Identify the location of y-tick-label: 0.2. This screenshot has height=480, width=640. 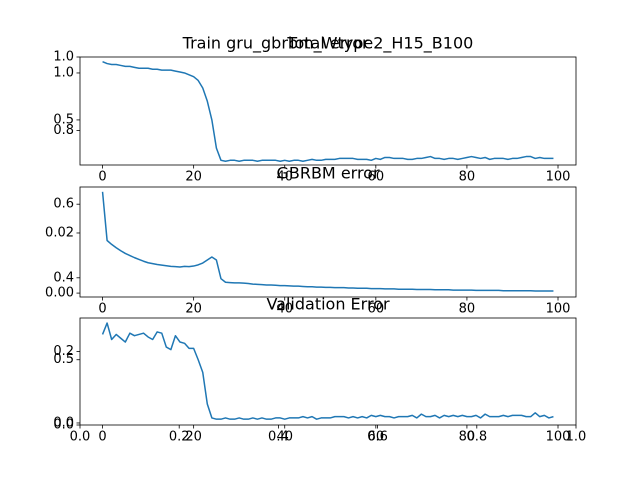
(63, 351).